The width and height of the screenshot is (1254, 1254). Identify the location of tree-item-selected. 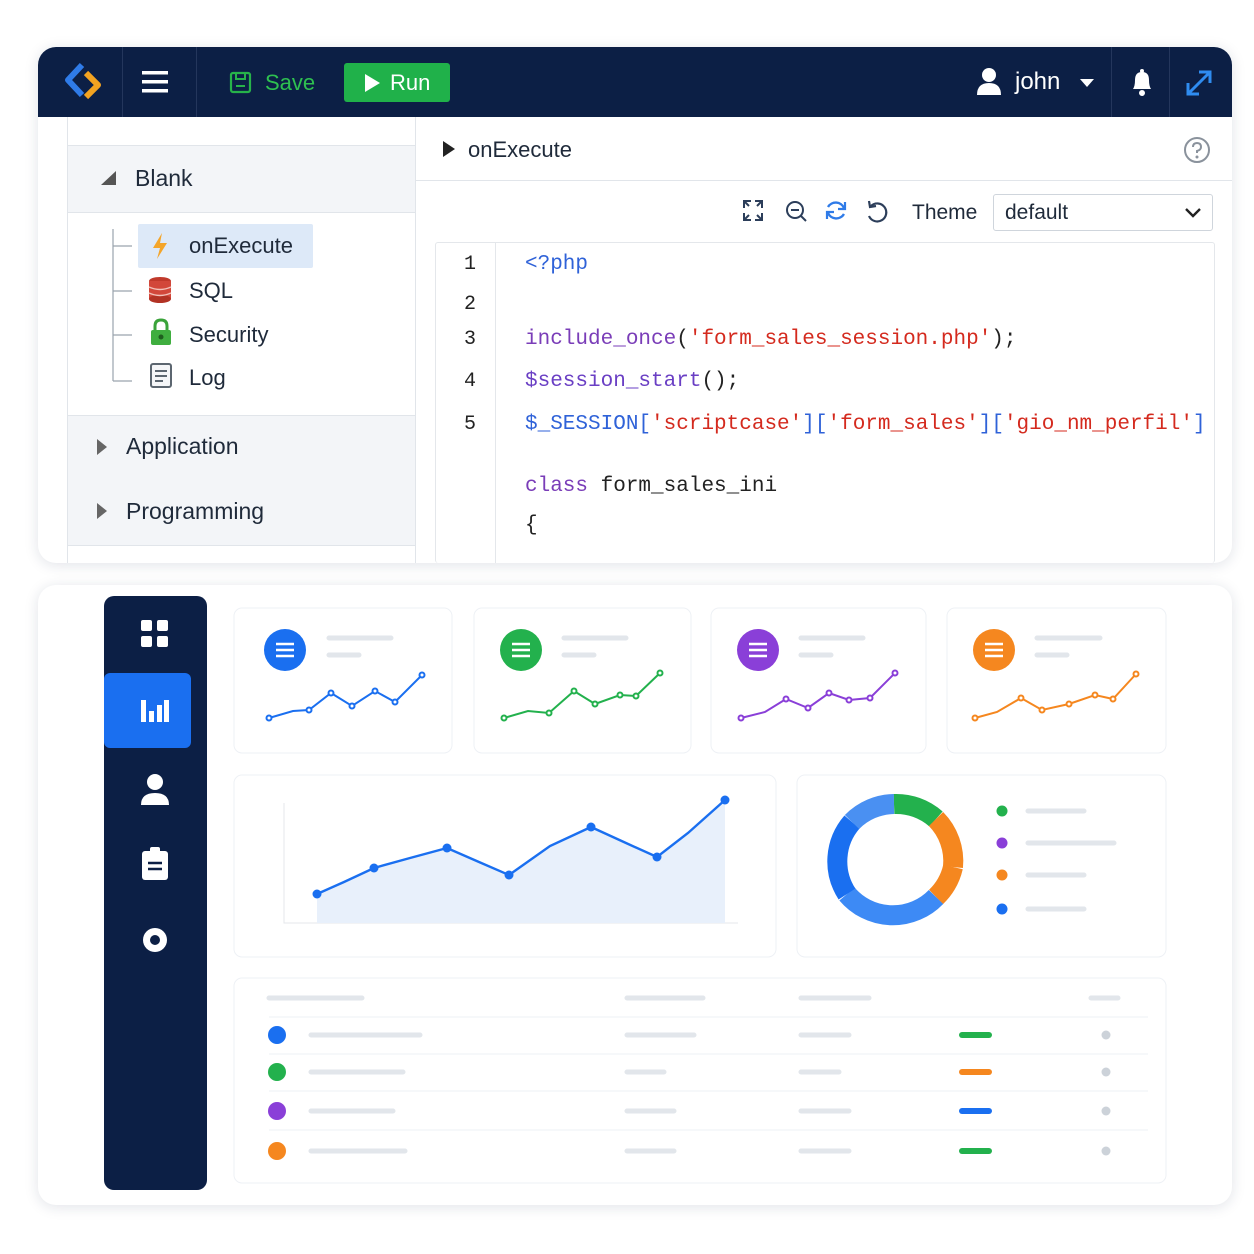
(225, 246).